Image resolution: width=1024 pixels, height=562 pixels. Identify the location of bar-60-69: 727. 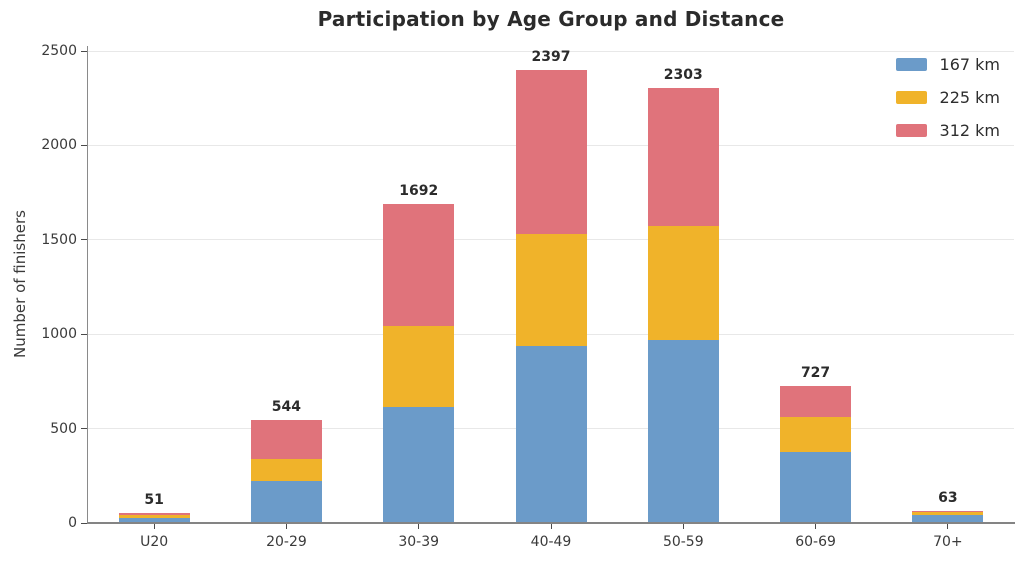
(816, 444).